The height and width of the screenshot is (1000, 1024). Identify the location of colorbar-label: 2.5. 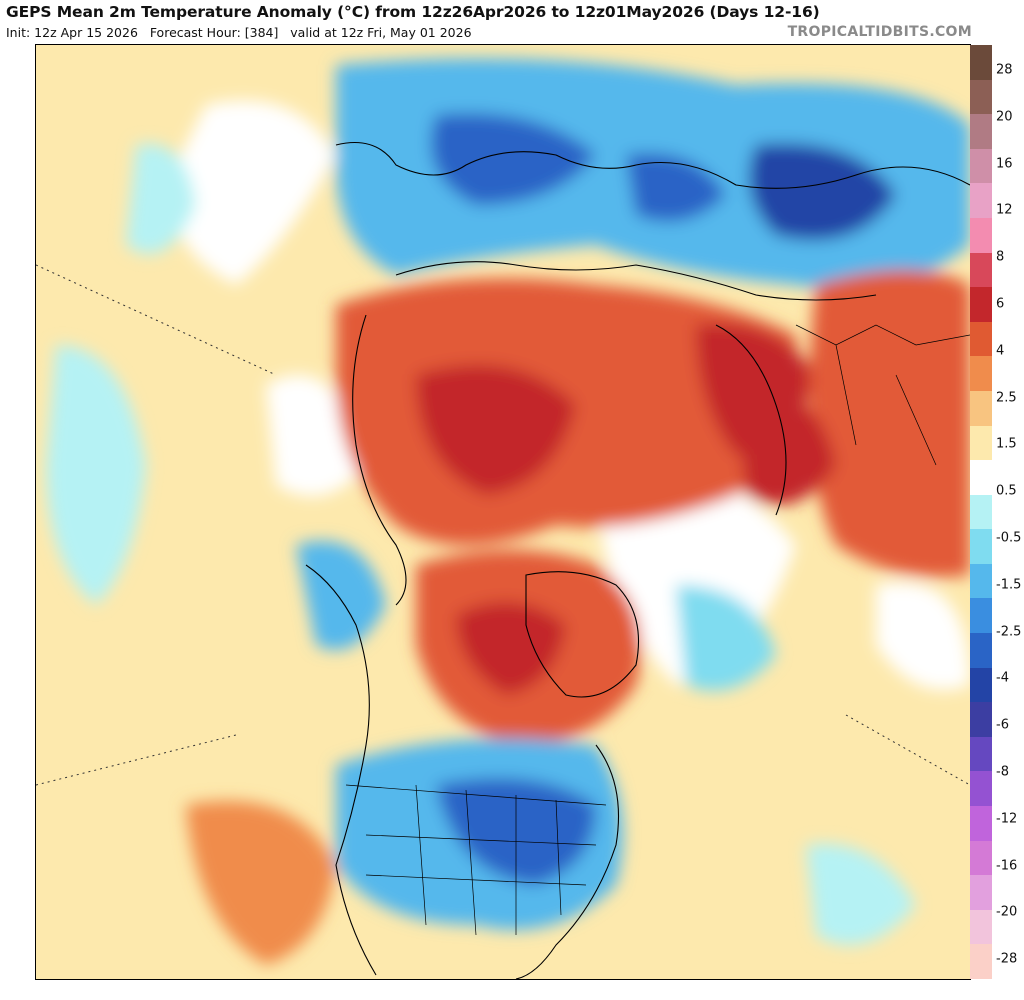
(1006, 398).